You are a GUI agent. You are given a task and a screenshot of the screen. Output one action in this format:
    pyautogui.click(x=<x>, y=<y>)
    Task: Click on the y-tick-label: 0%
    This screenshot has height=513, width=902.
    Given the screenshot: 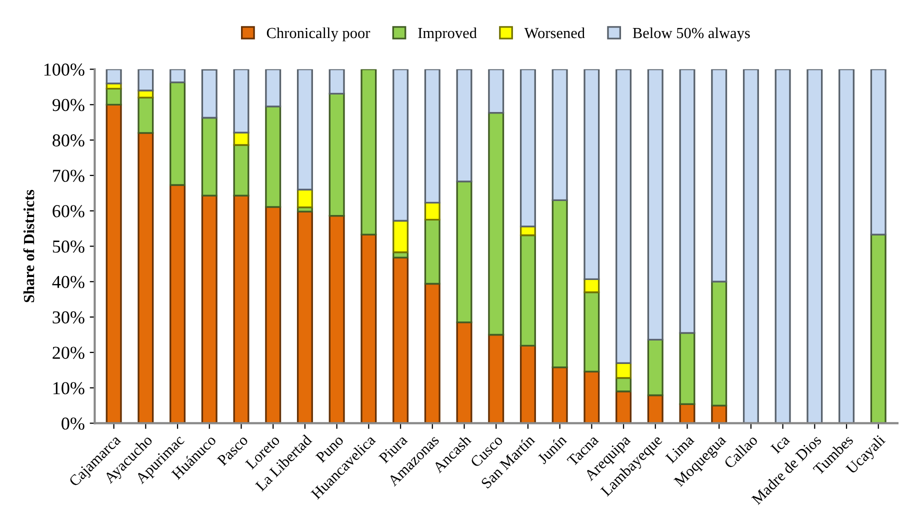 What is the action you would take?
    pyautogui.click(x=73, y=423)
    